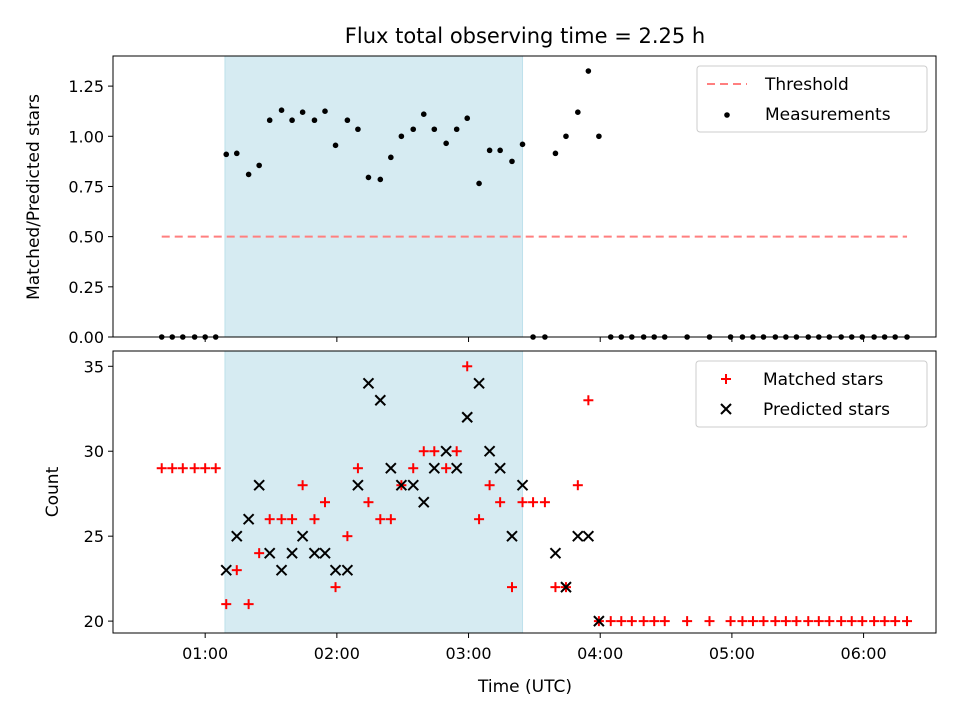 The height and width of the screenshot is (724, 960). What do you see at coordinates (53, 491) in the screenshot?
I see `bottom-y-axis-label: Count` at bounding box center [53, 491].